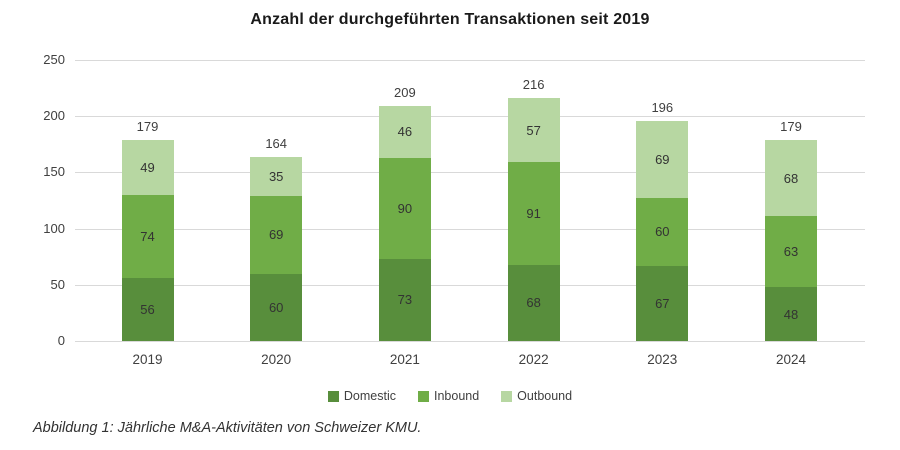  Describe the element at coordinates (662, 107) in the screenshot. I see `bar-total-label: 196` at that location.